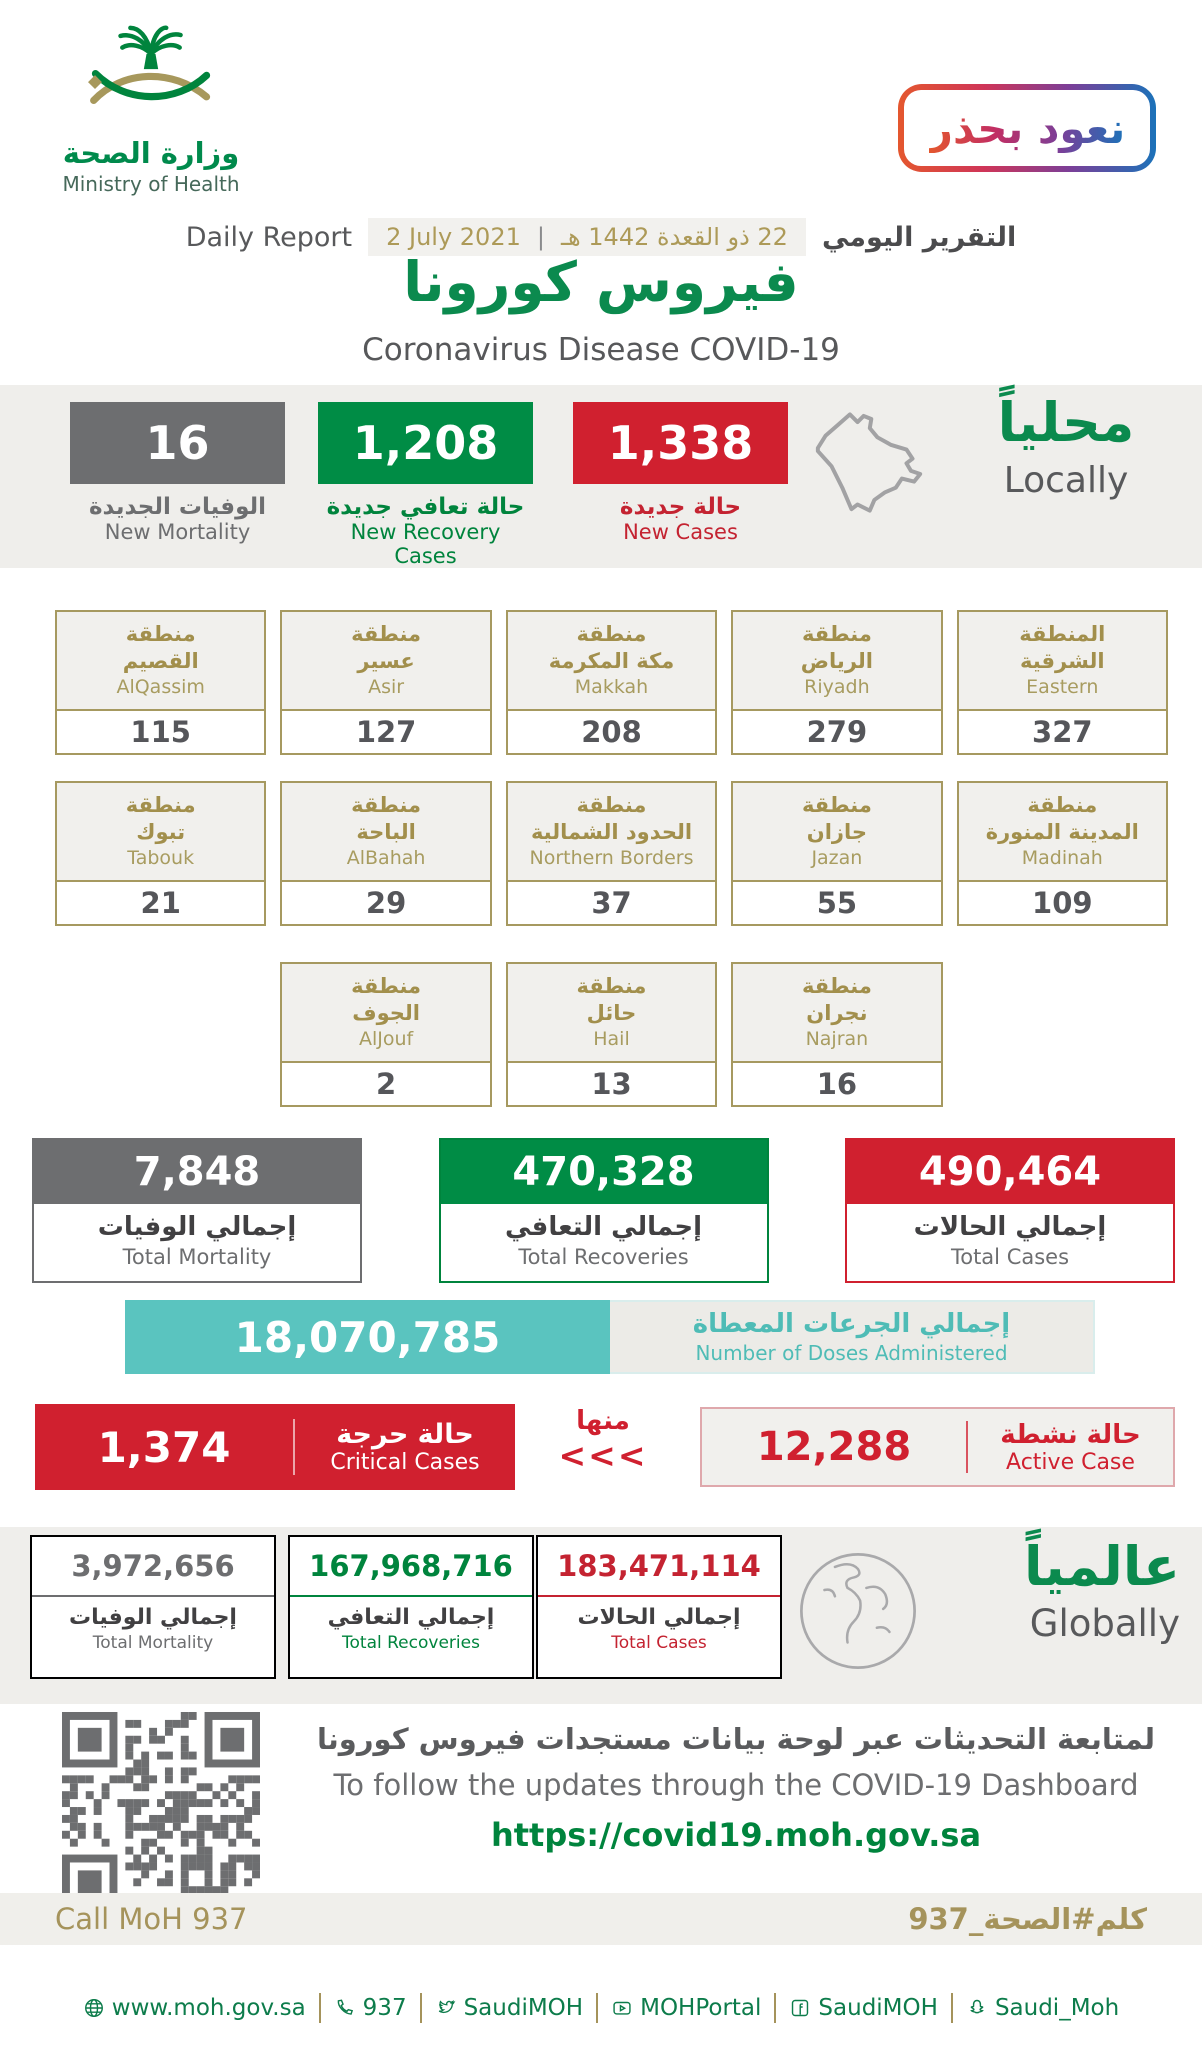 Image resolution: width=1202 pixels, height=2048 pixels. Describe the element at coordinates (367, 1337) in the screenshot. I see `doses-value: 18,070,785` at that location.